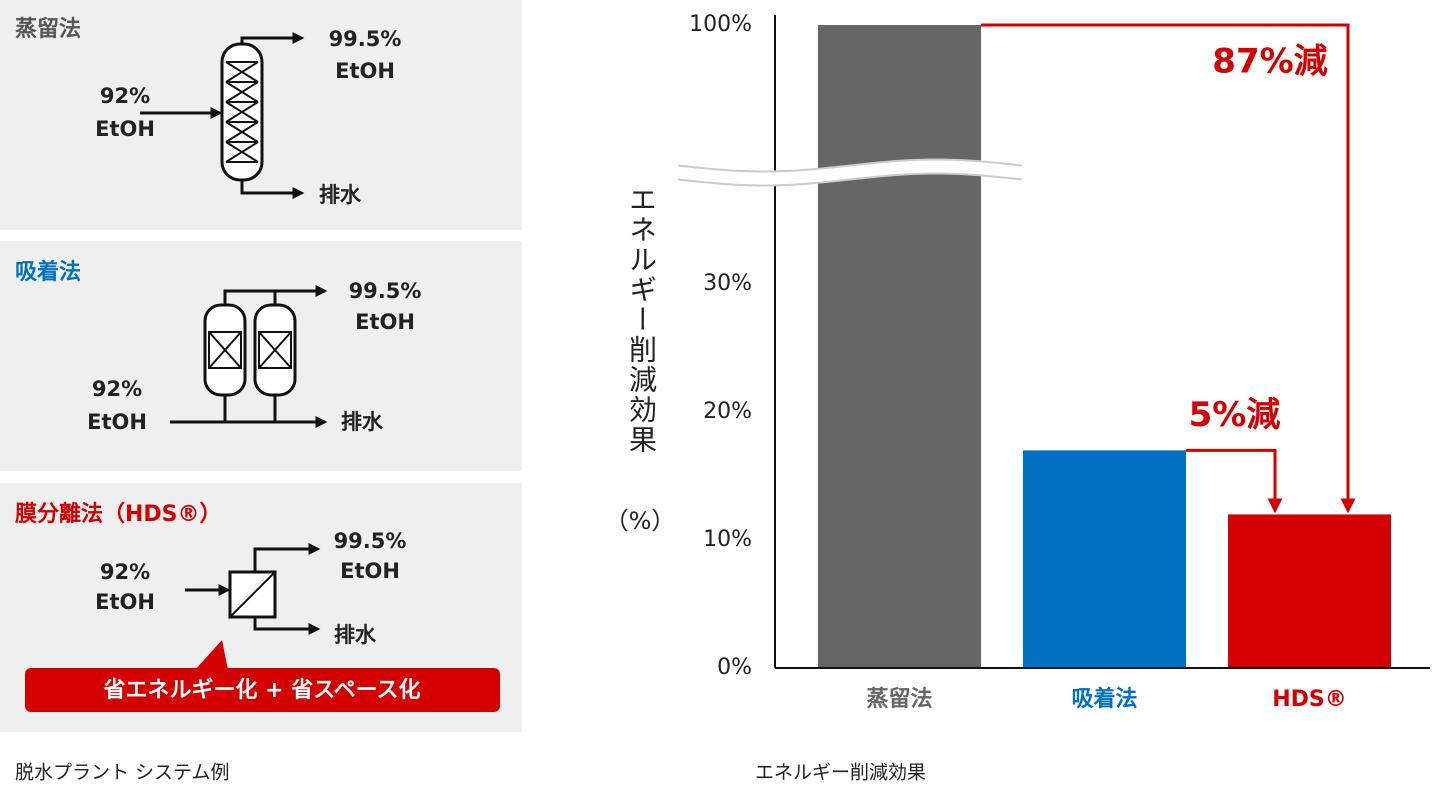  I want to click on x-tick-label: 蒸留法, so click(899, 699).